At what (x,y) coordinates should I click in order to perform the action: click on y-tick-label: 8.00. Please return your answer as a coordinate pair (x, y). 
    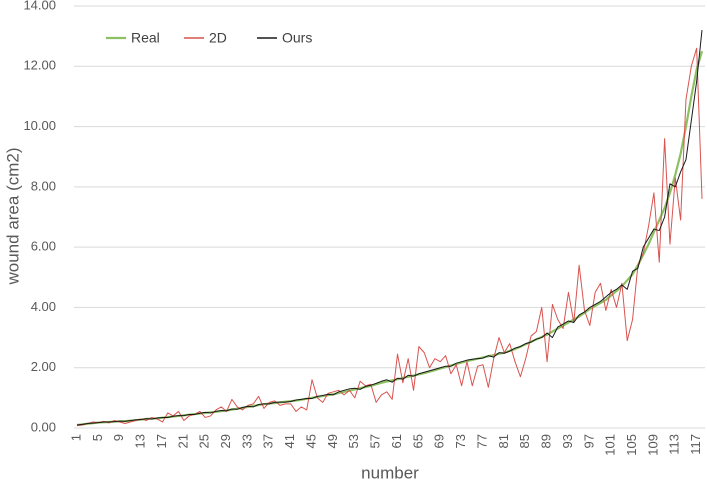
    Looking at the image, I should click on (43, 185).